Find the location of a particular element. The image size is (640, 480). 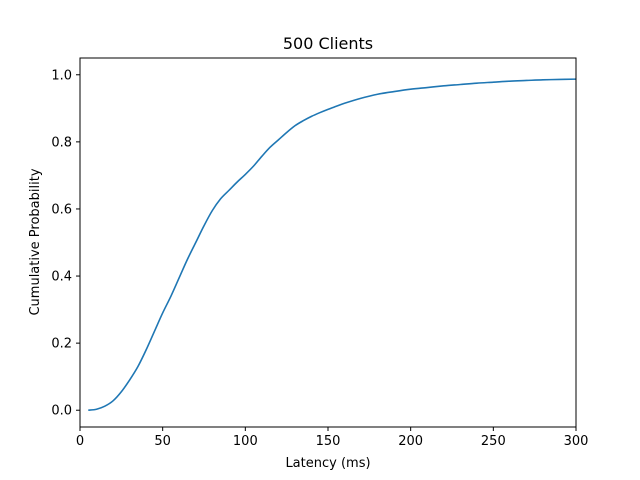

x-tick-label: 100 is located at coordinates (245, 441).